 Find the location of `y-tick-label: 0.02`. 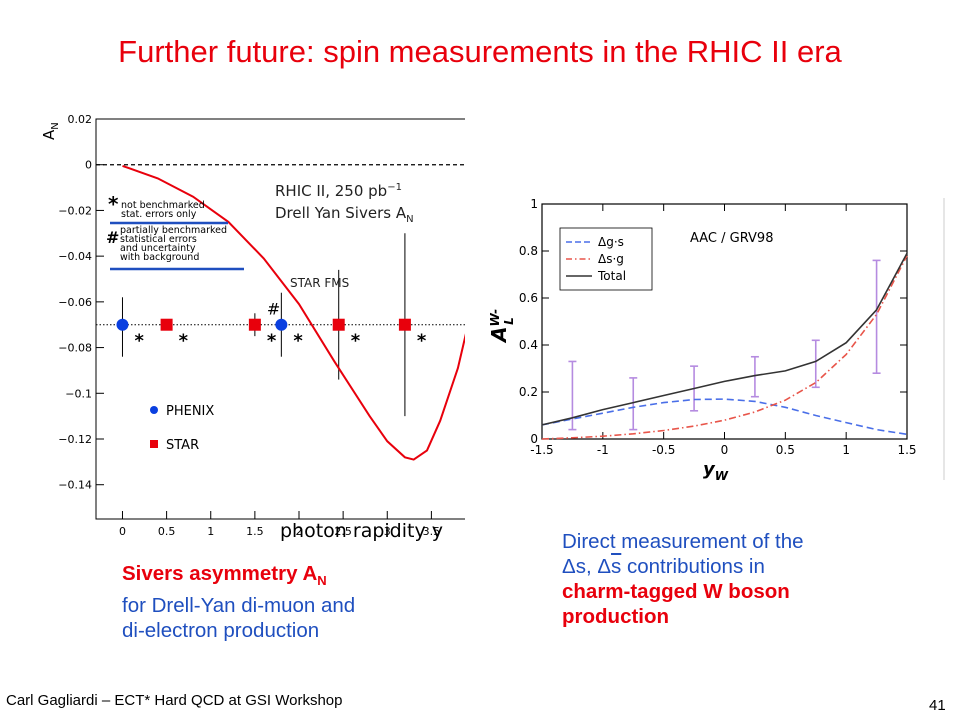

y-tick-label: 0.02 is located at coordinates (80, 119).